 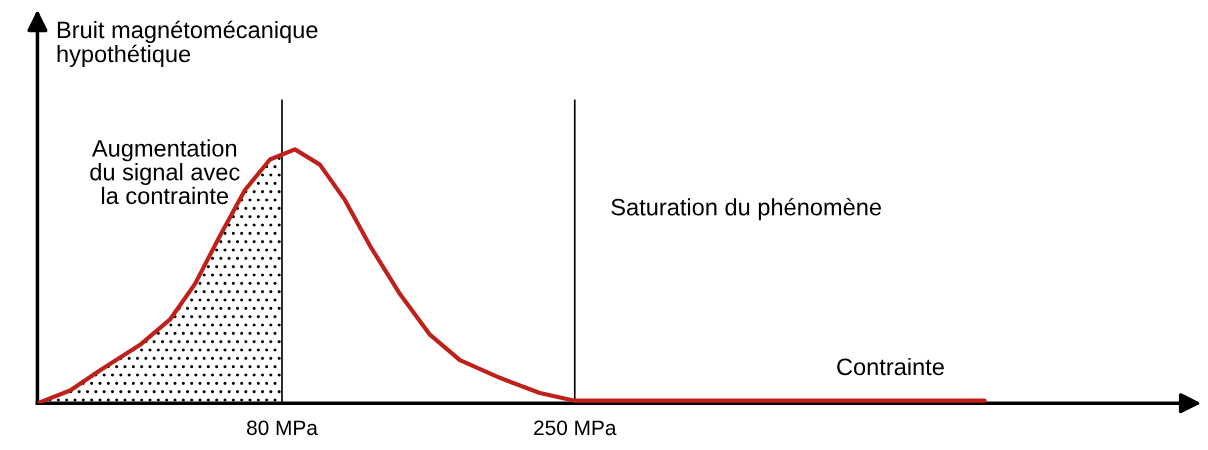 I want to click on annotation: Augmentation du signal avec la contrainte, so click(x=165, y=172).